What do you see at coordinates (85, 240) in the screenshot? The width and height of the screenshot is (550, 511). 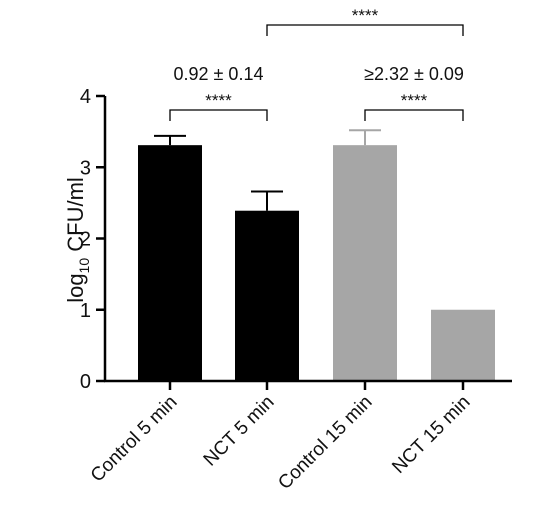 I see `y-tick-label: 2` at bounding box center [85, 240].